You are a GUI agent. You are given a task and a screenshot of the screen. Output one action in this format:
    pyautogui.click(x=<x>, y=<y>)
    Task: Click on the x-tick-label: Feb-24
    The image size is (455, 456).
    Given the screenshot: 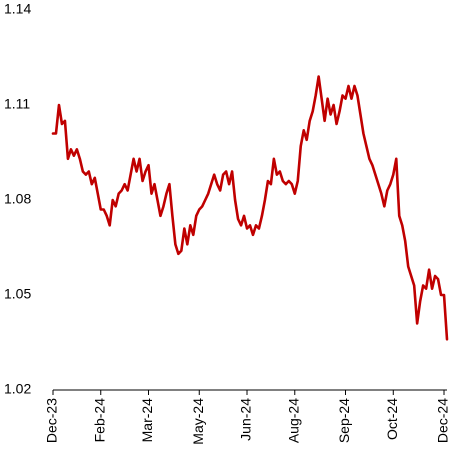 What is the action you would take?
    pyautogui.click(x=99, y=420)
    